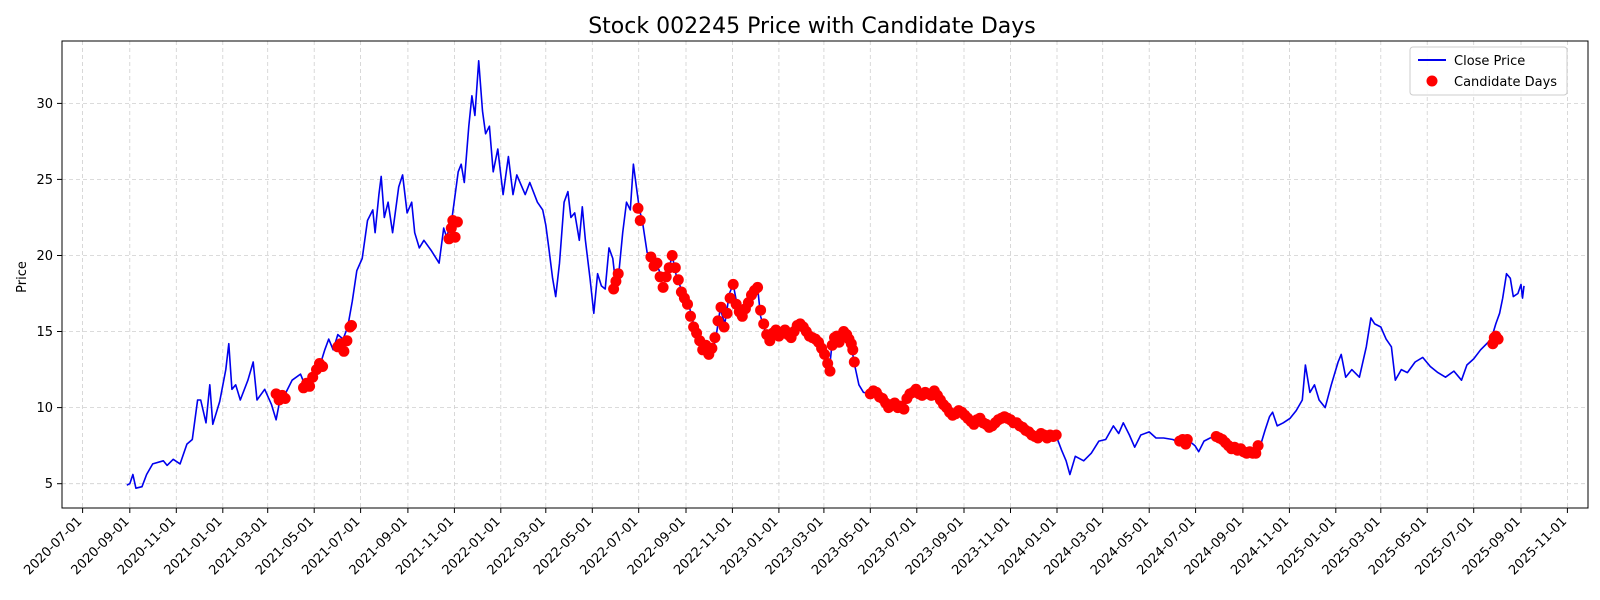  What do you see at coordinates (1505, 82) in the screenshot?
I see `legend-label-candidate-days: Candidate Days` at bounding box center [1505, 82].